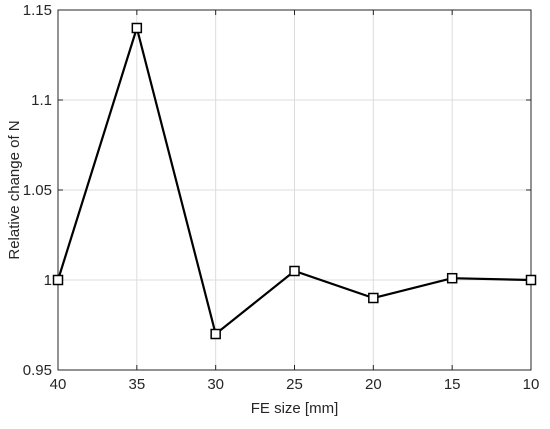 This screenshot has height=429, width=550. What do you see at coordinates (14, 189) in the screenshot?
I see `y-axis-label: Relative change of N` at bounding box center [14, 189].